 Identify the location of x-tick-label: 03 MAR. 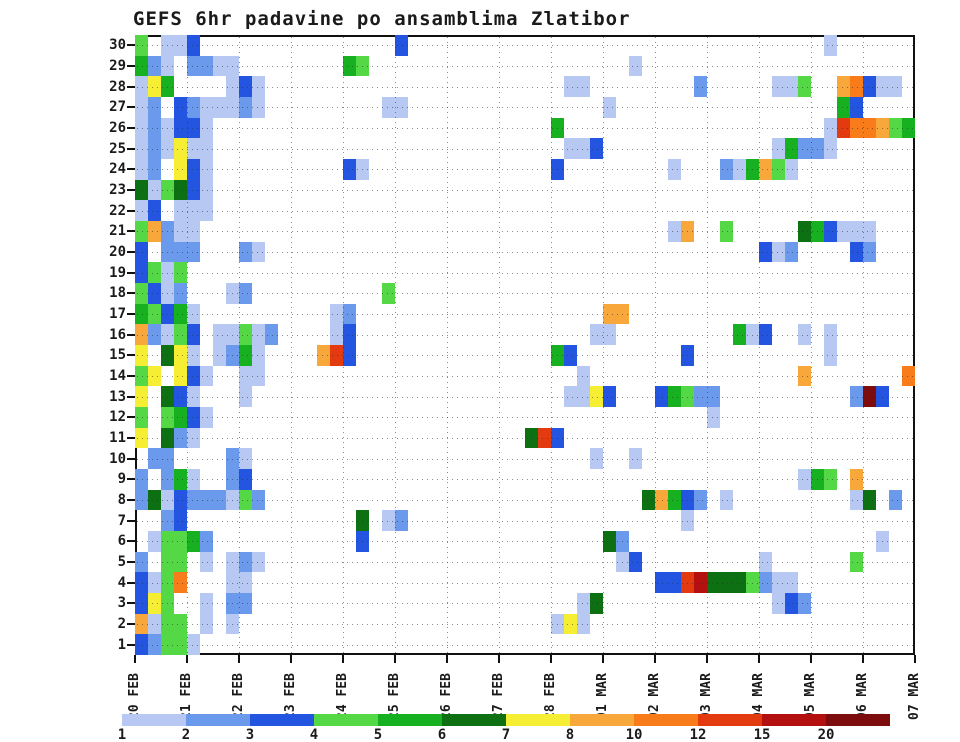
(706, 696).